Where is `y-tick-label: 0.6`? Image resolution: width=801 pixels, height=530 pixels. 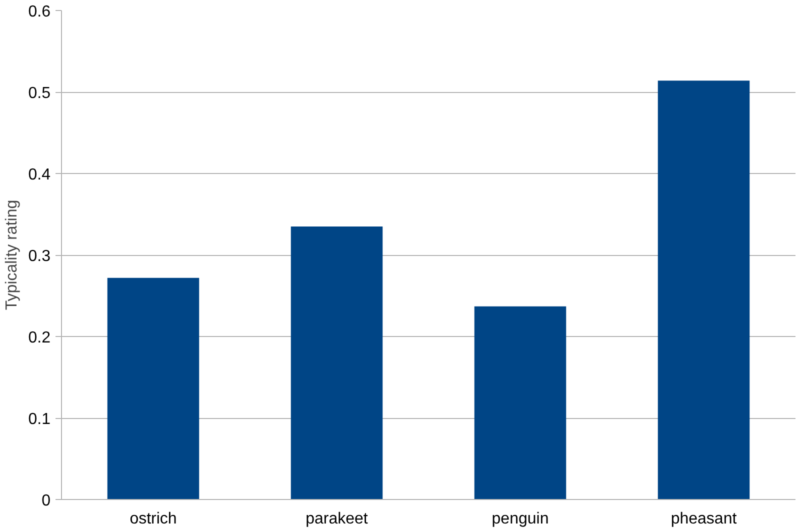
y-tick-label: 0.6 is located at coordinates (39, 12).